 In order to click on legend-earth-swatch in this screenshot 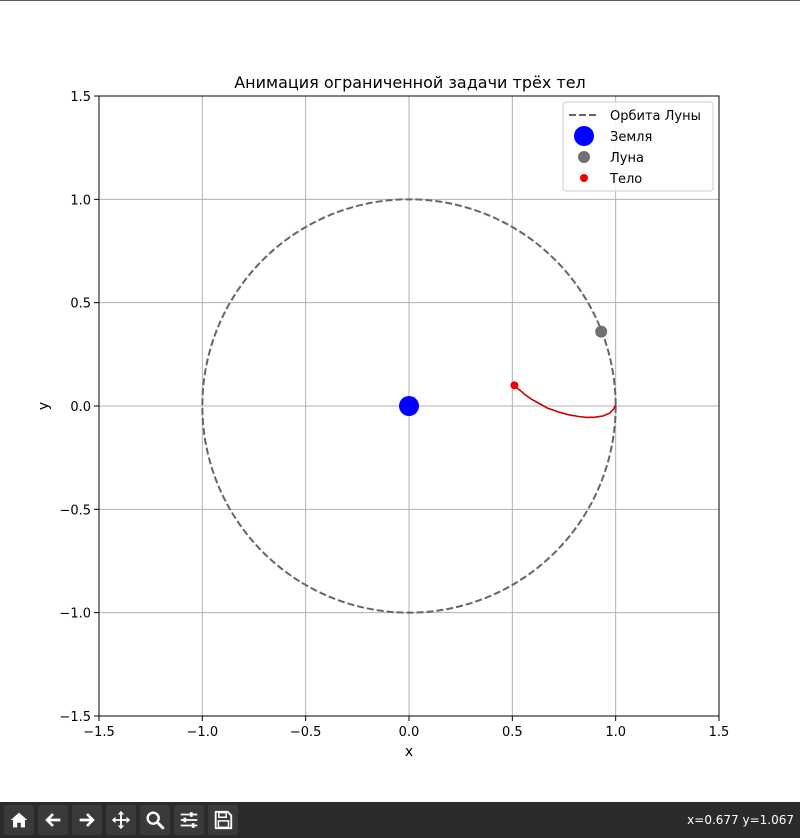, I will do `click(584, 136)`.